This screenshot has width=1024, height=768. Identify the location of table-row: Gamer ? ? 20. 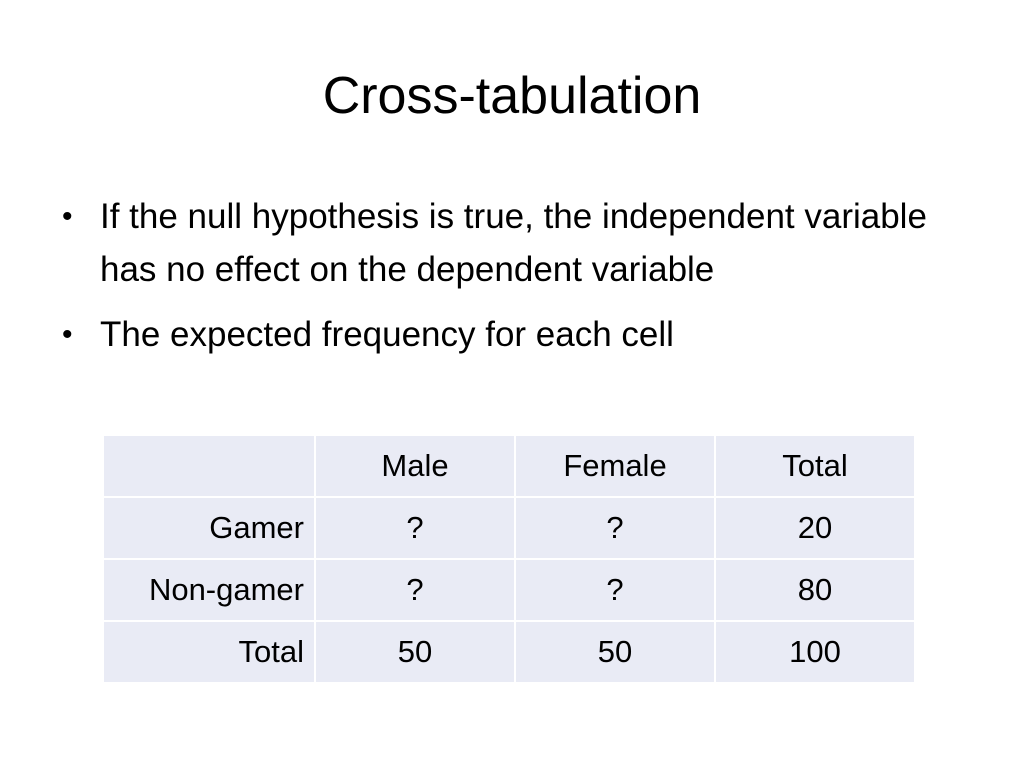
(509, 528).